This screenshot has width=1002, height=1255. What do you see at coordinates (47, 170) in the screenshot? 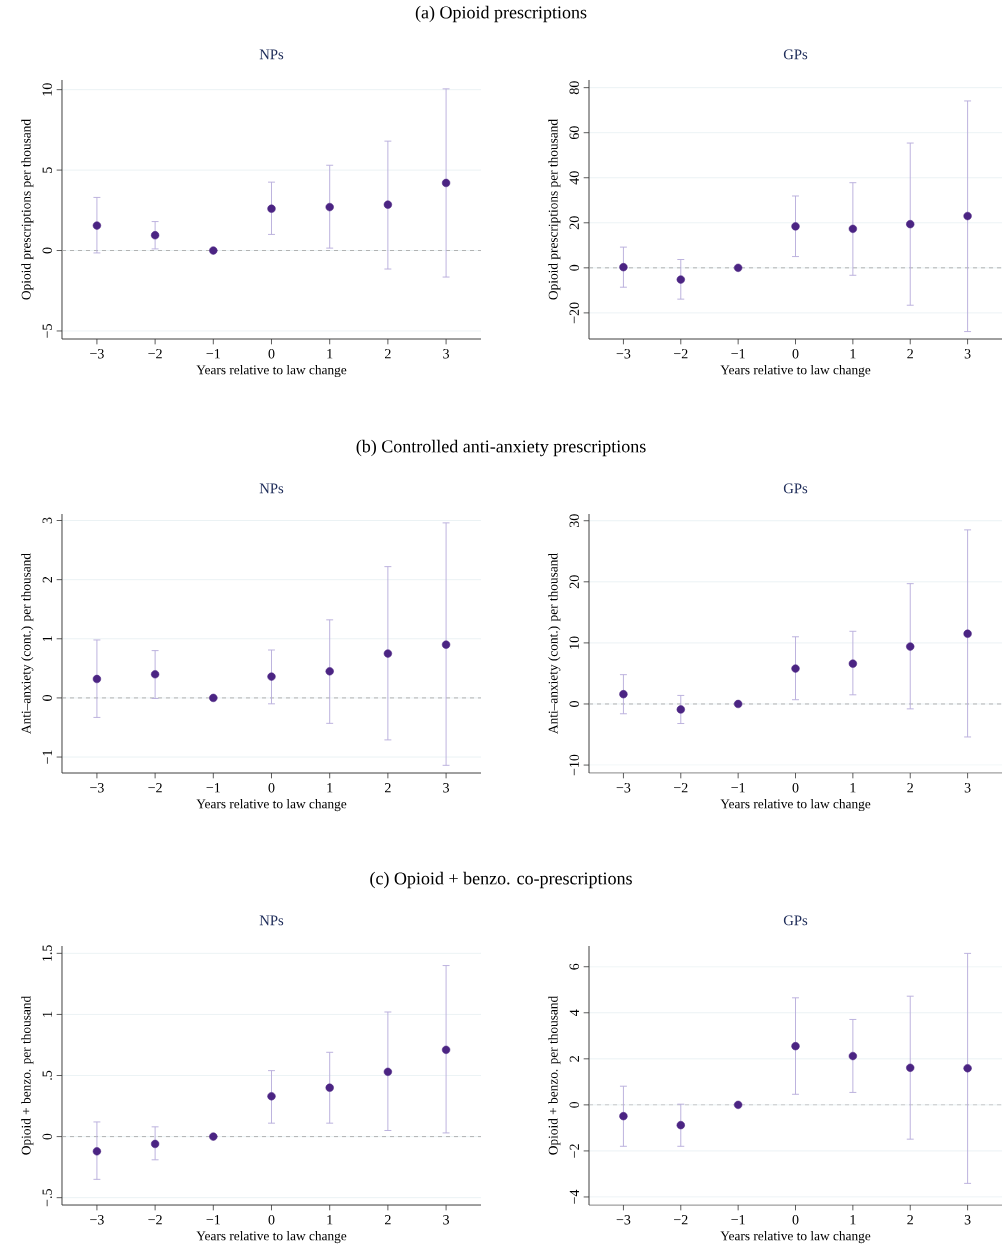
I see `y-tick-label: 5` at bounding box center [47, 170].